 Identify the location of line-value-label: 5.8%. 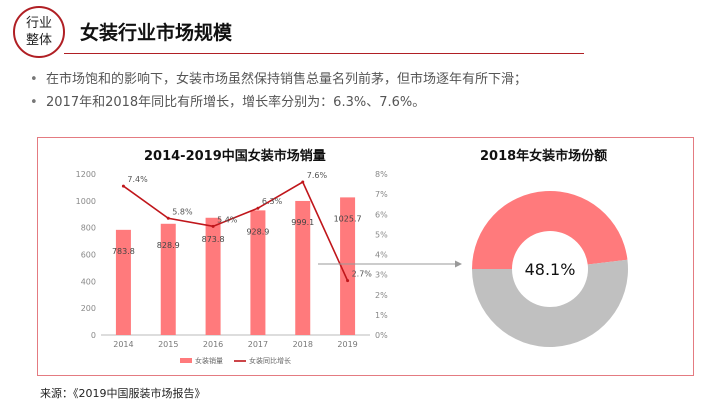
(182, 211).